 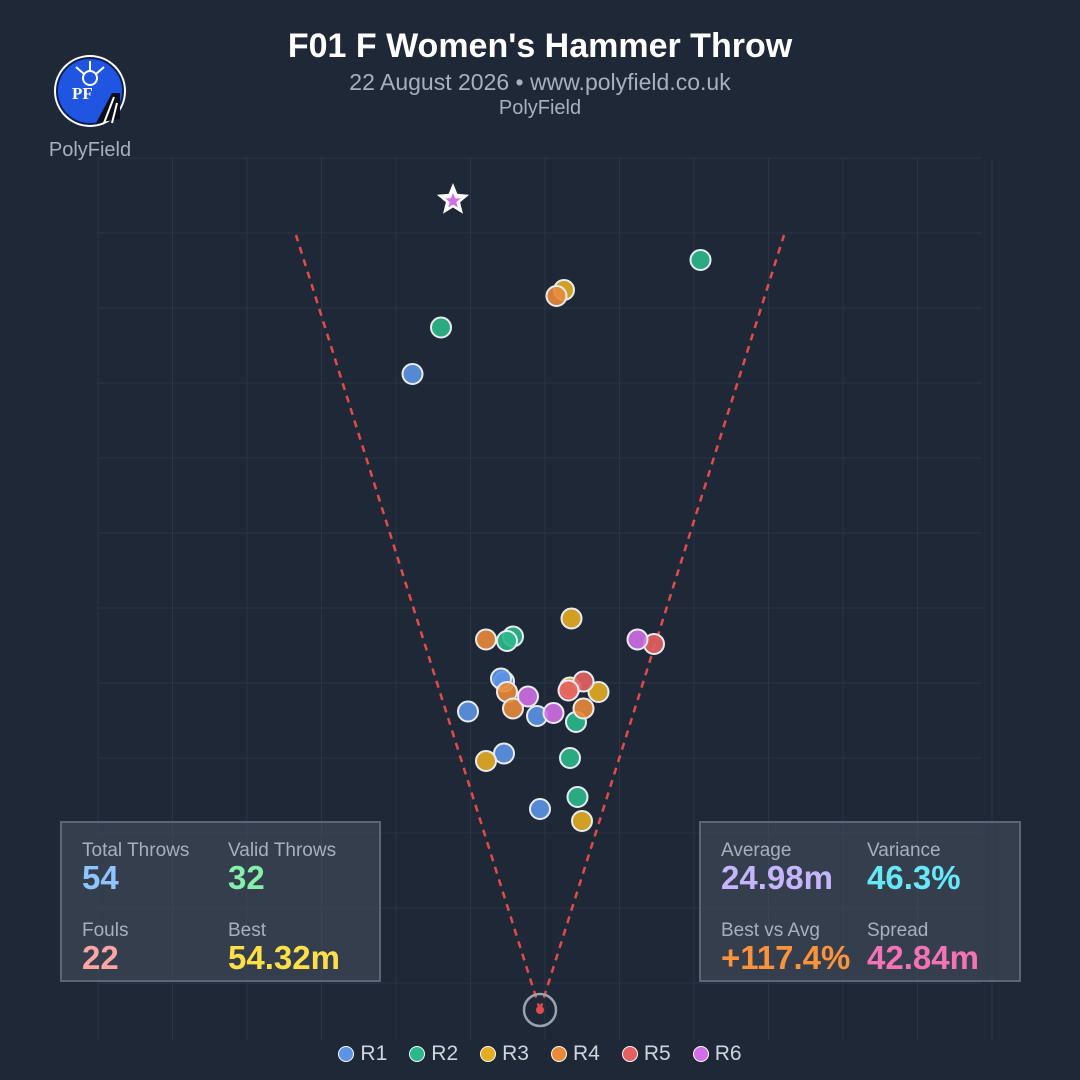 I want to click on legend-item-r4: R4, so click(x=575, y=1054).